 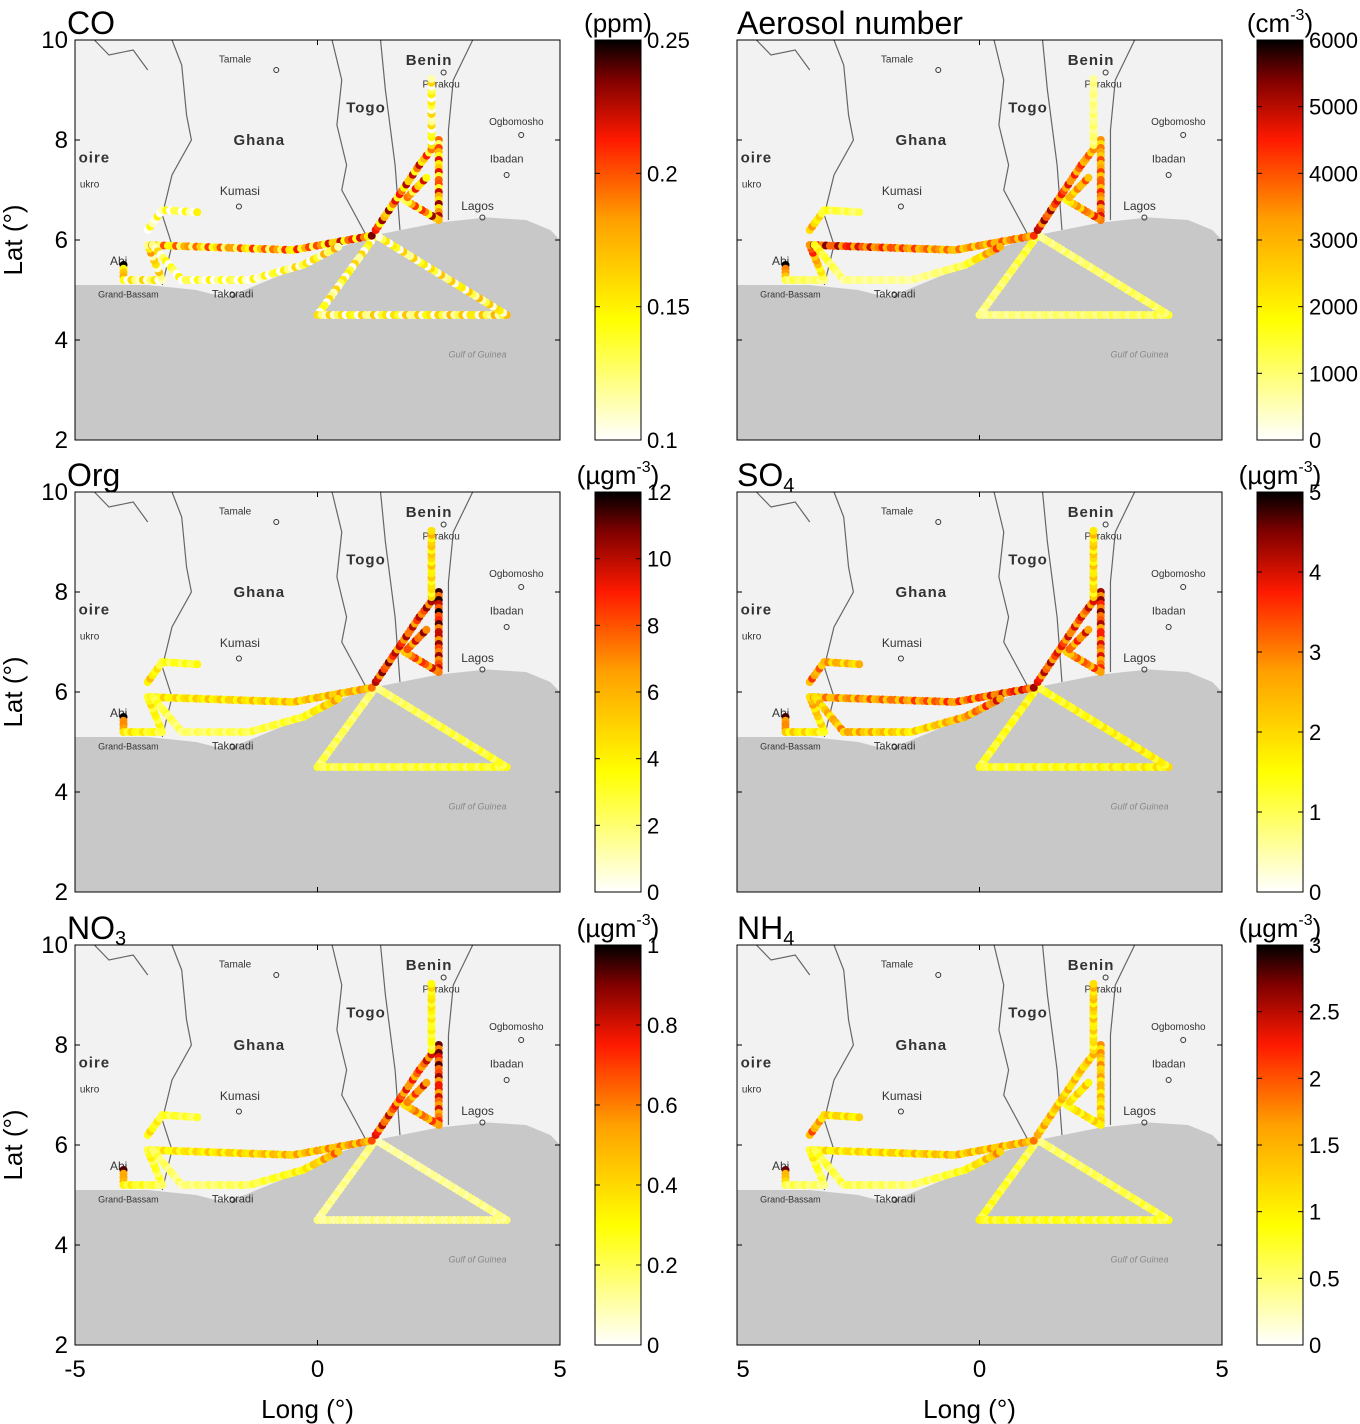 What do you see at coordinates (559, 1369) in the screenshot?
I see `x-tick-label: 5` at bounding box center [559, 1369].